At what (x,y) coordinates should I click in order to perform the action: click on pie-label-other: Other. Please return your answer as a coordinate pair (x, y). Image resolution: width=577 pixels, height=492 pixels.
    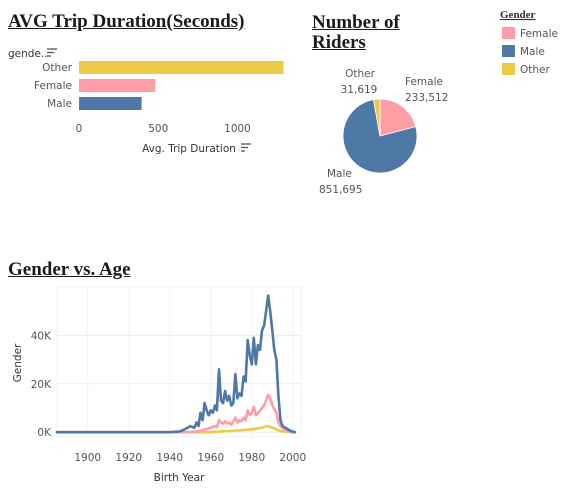
    Looking at the image, I should click on (360, 74).